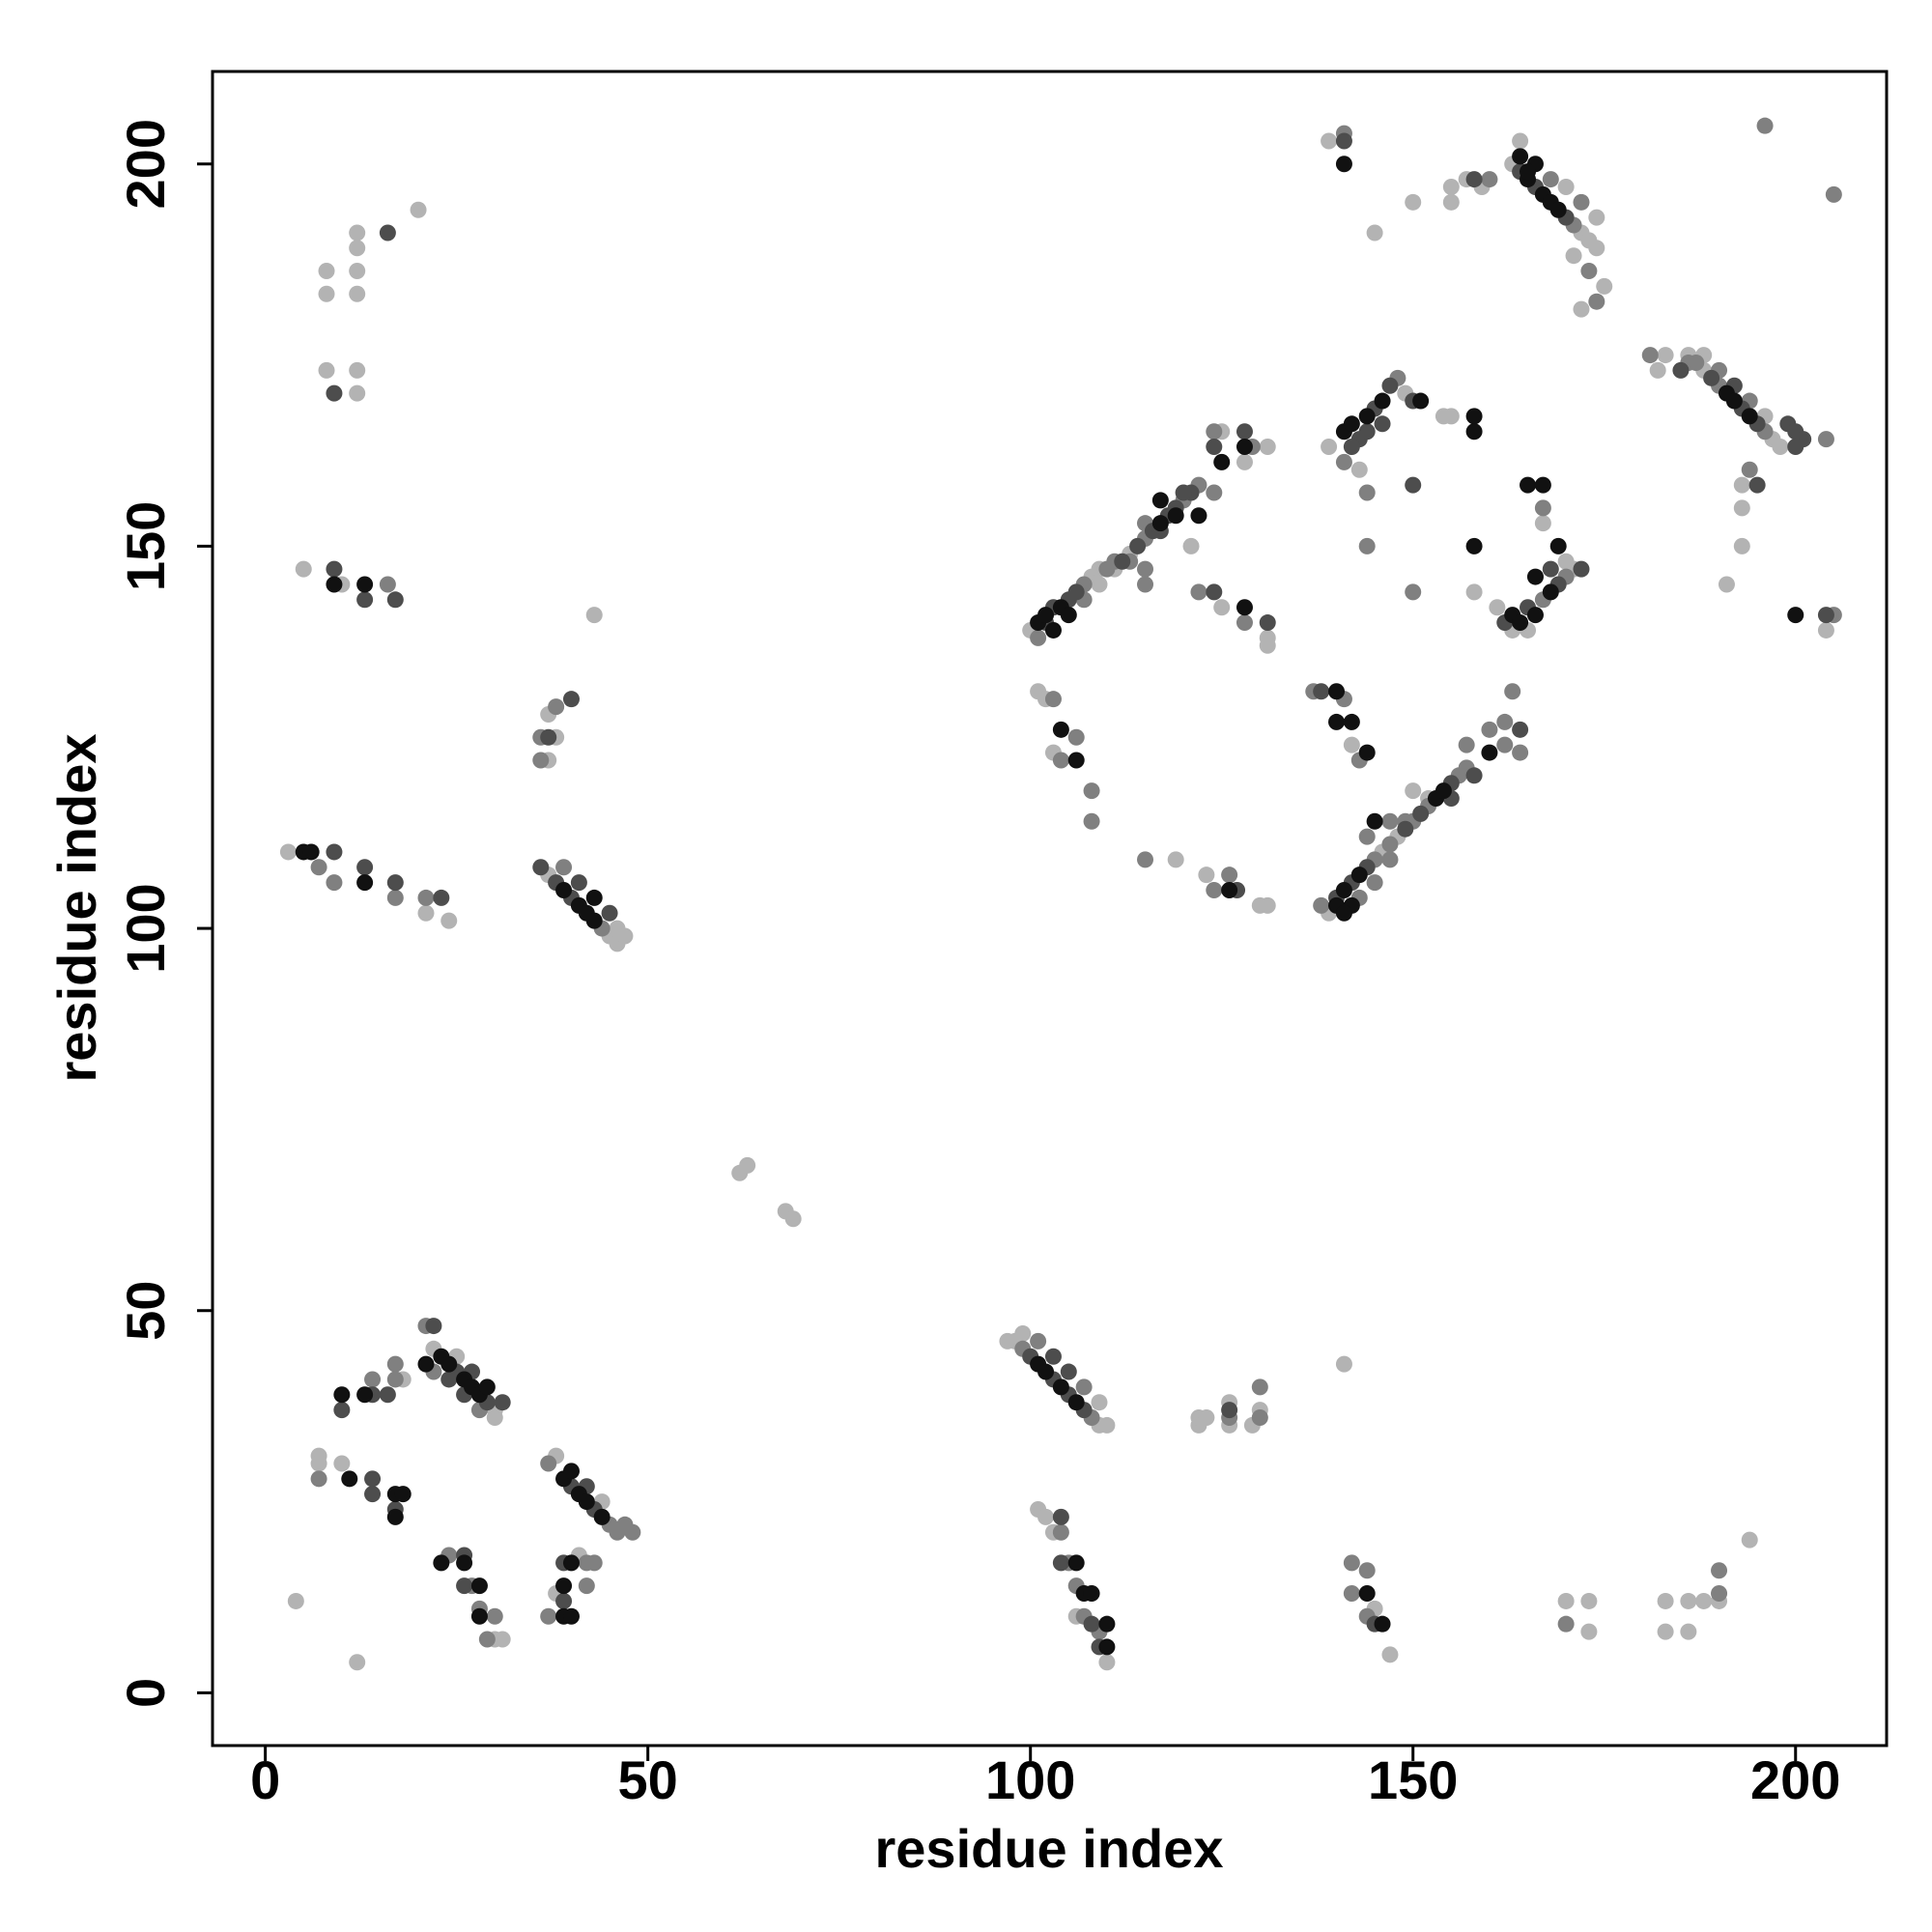 The height and width of the screenshot is (1932, 1932). Describe the element at coordinates (265, 1779) in the screenshot. I see `x-tick-label: 0` at that location.